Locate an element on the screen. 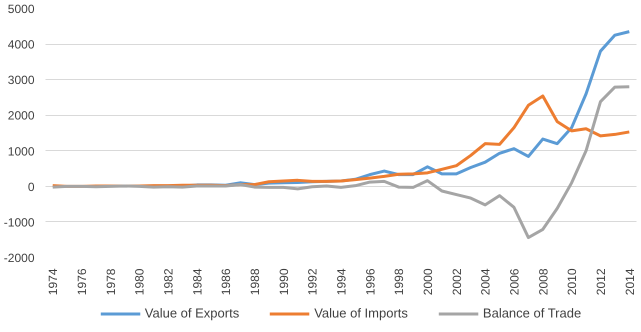 The height and width of the screenshot is (332, 641). y-tick-label: 0 is located at coordinates (31, 187).